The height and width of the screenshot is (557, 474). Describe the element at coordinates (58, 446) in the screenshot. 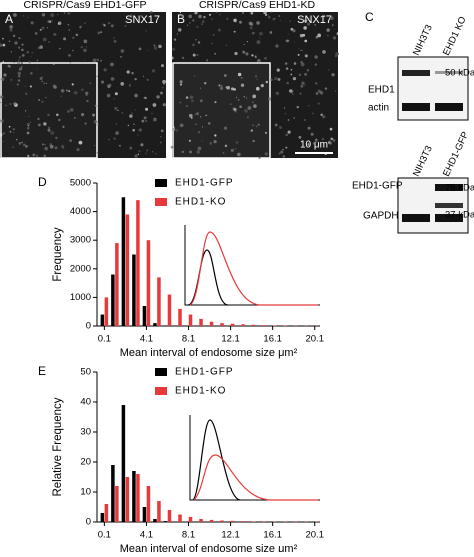

I see `y-axis-label: Relative Frequency` at that location.